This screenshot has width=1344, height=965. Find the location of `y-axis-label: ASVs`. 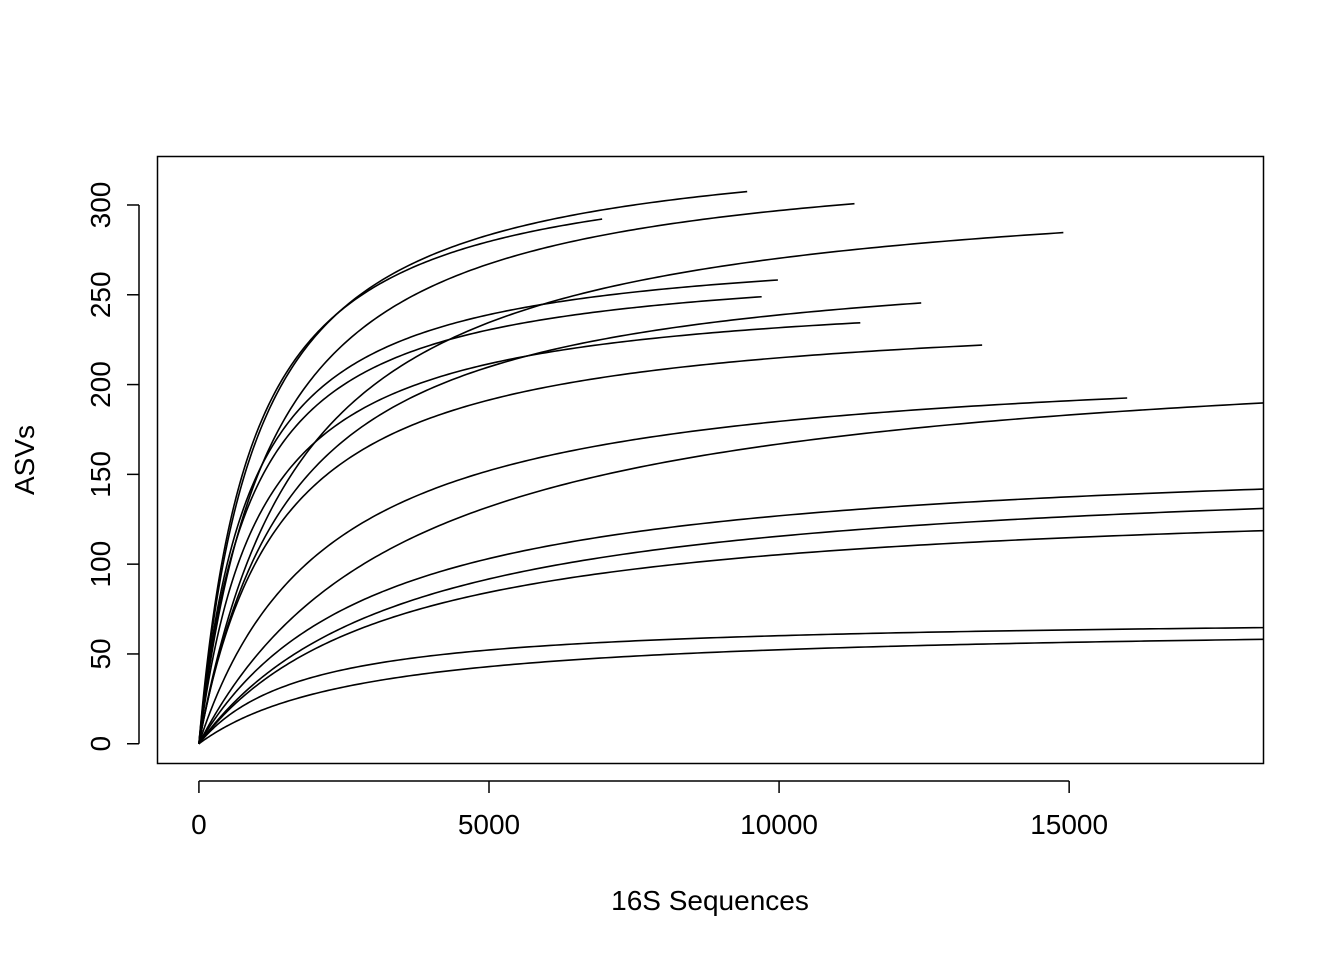

y-axis-label: ASVs is located at coordinates (24, 460).